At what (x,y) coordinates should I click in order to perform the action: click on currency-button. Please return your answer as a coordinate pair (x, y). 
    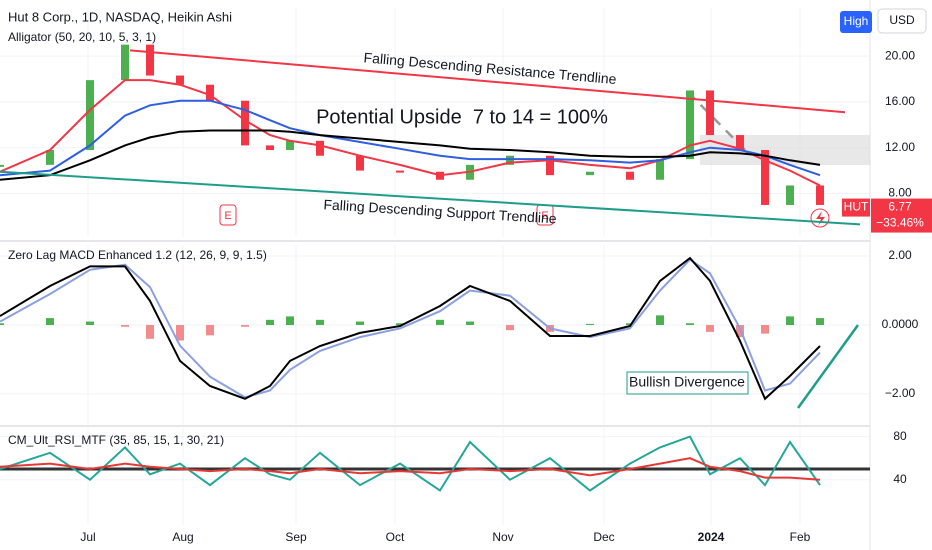
    Looking at the image, I should click on (902, 21).